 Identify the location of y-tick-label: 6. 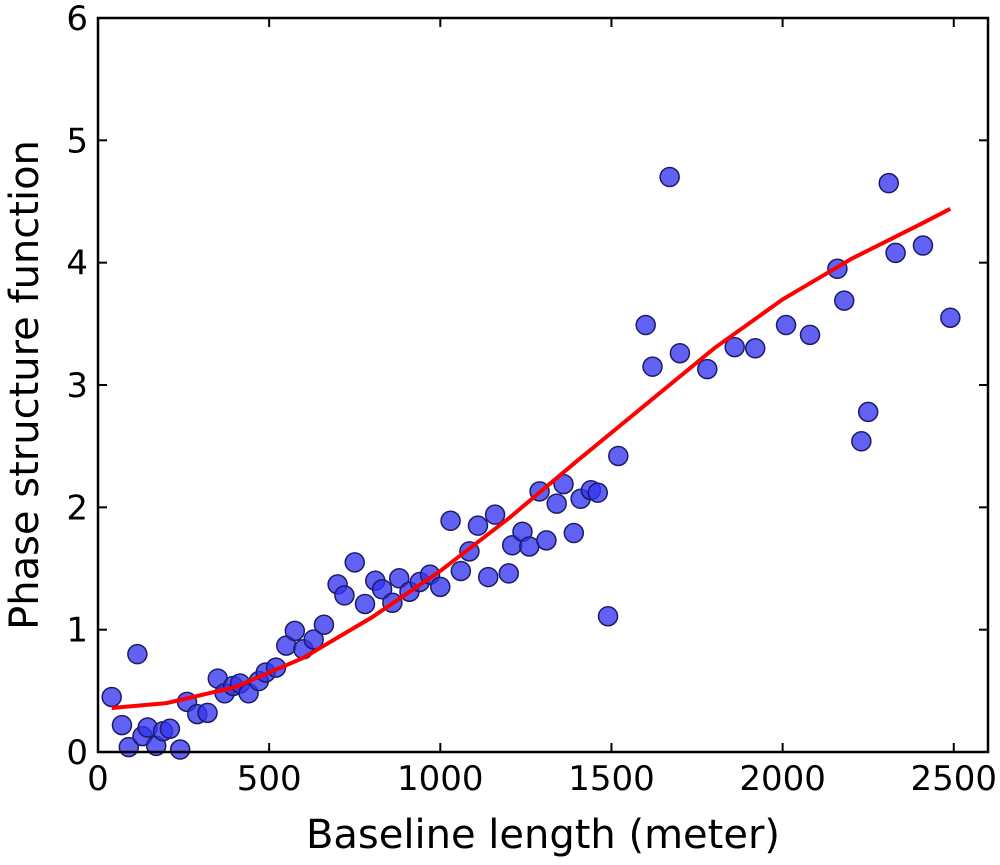
(77, 19).